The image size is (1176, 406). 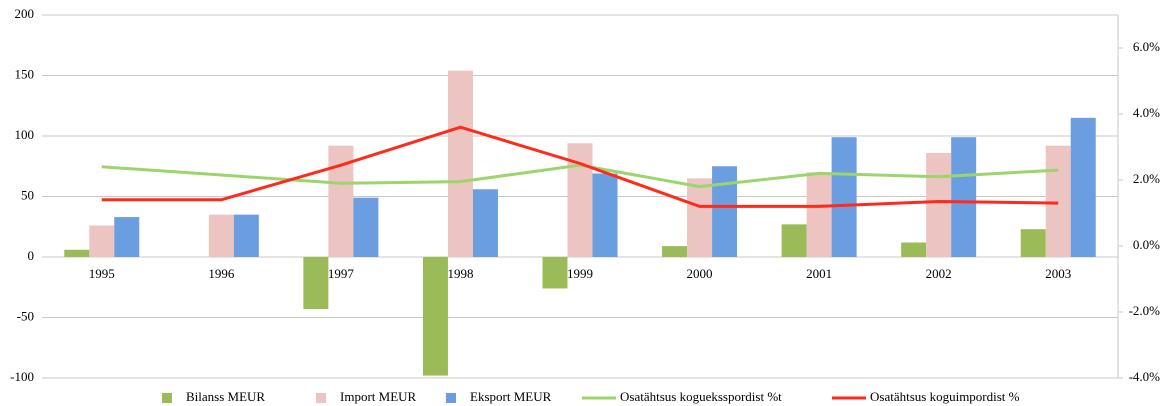 I want to click on y-tick-label: 50, so click(x=27, y=194).